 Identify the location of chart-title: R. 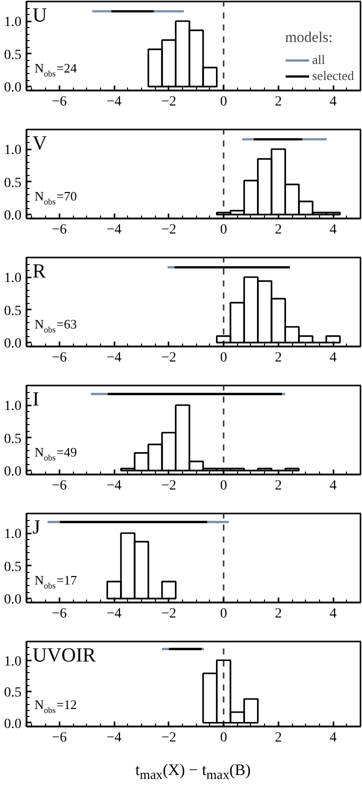
(39, 271).